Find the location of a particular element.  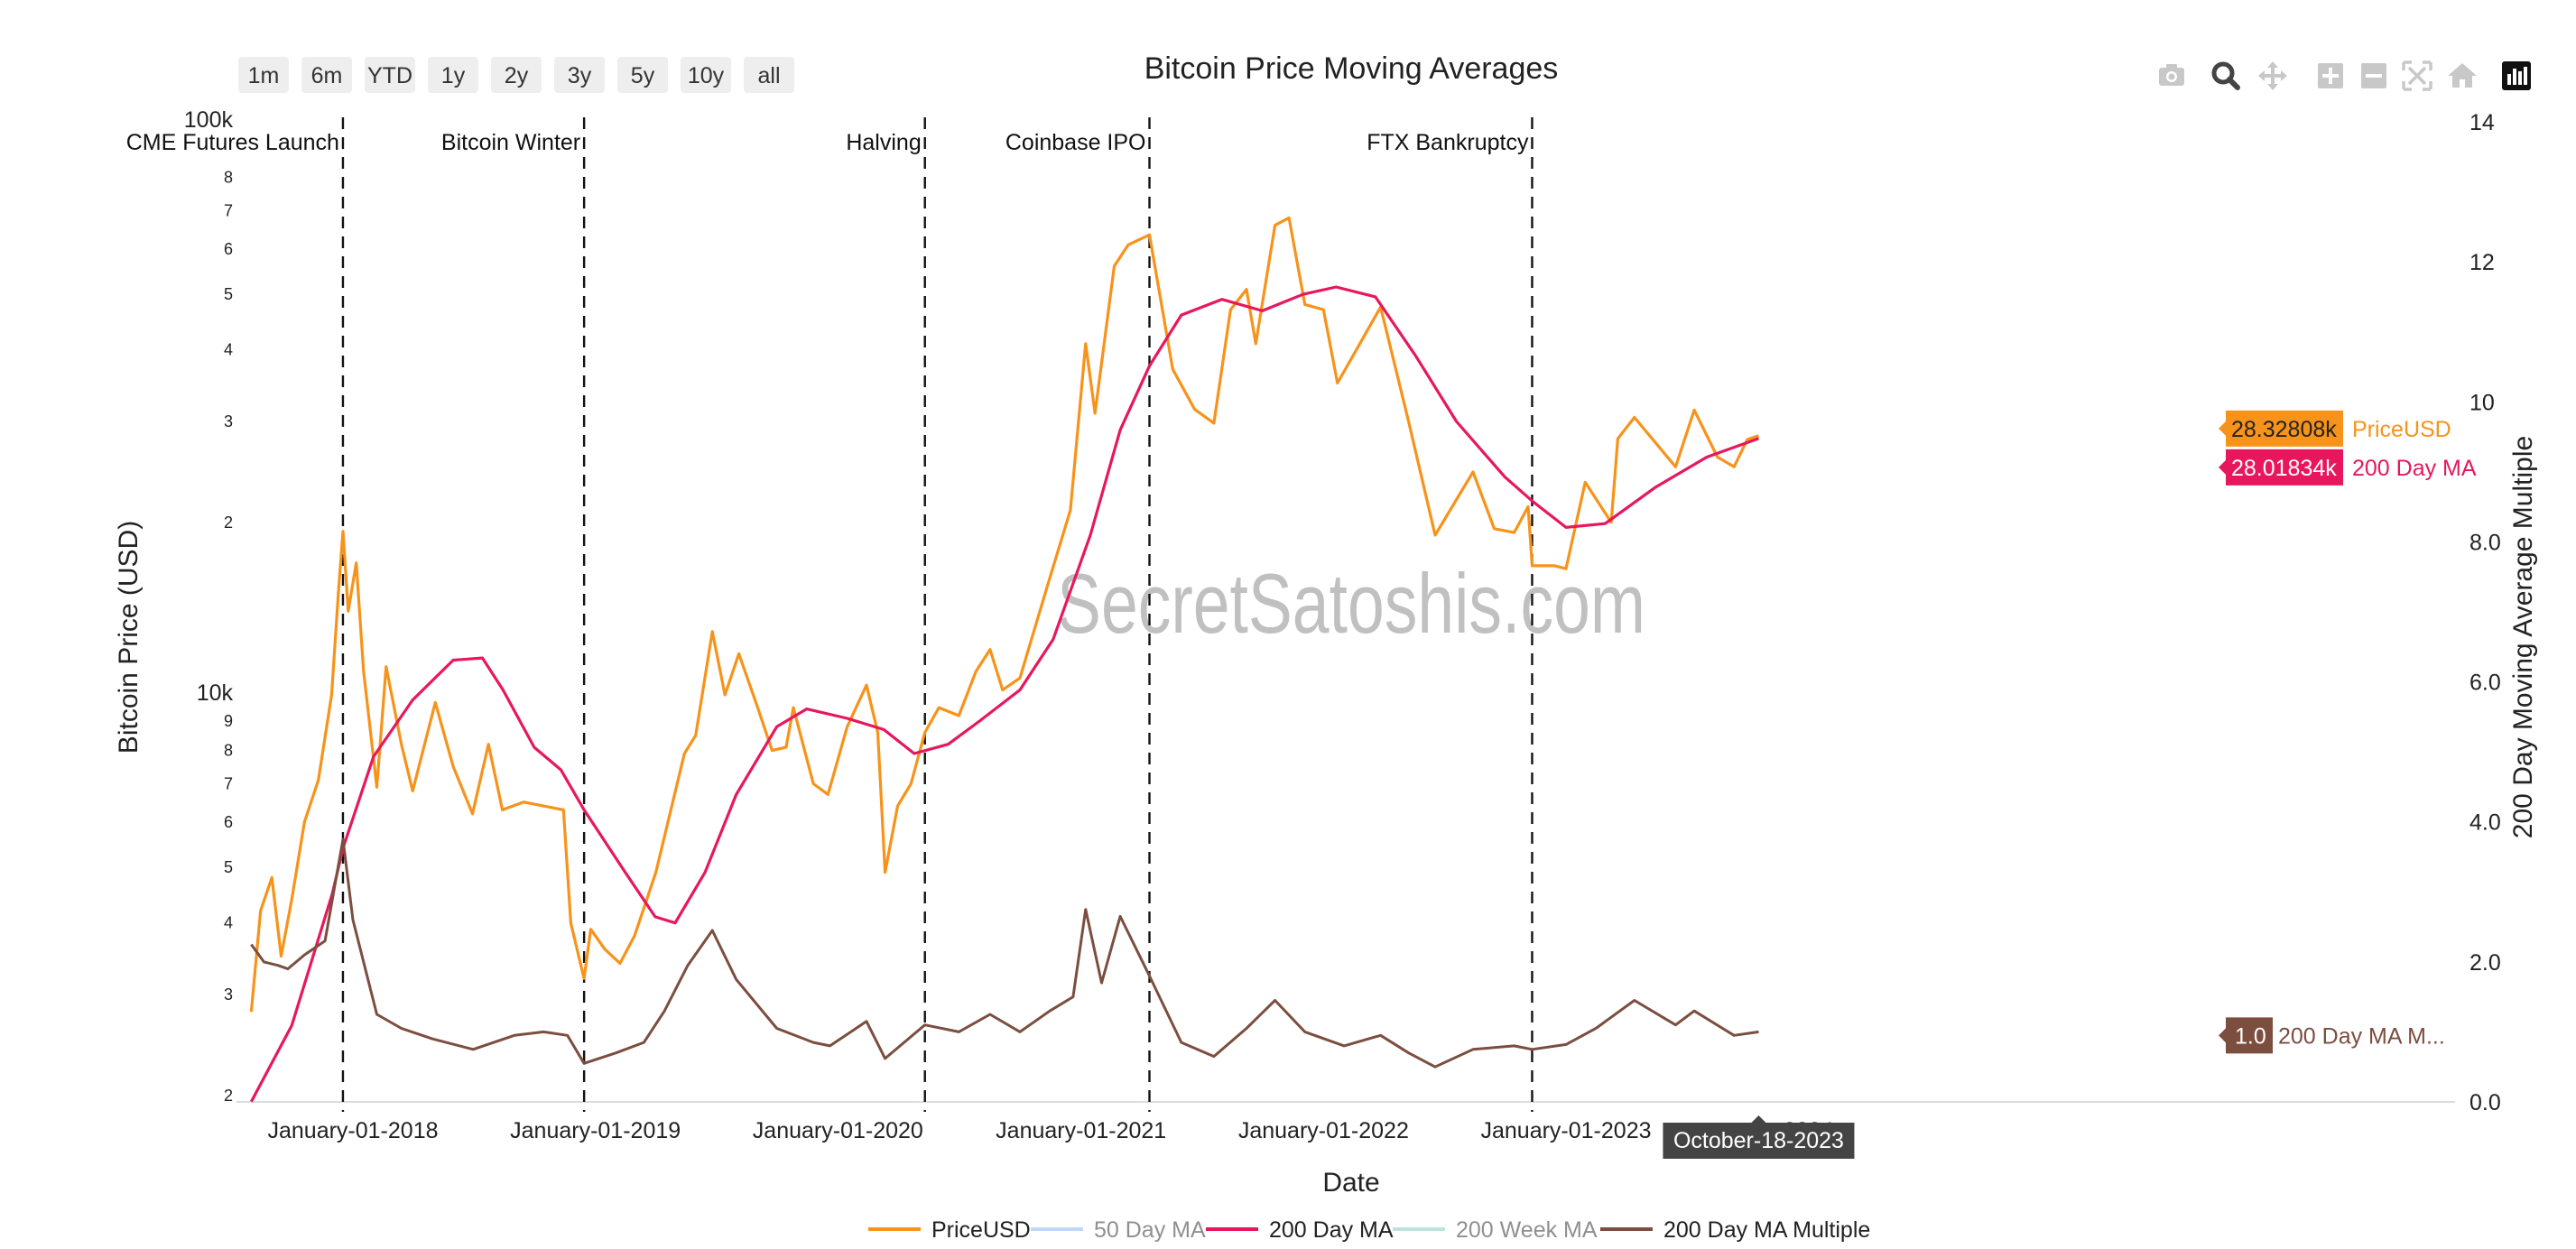

hover-date-label: October-18-2023 is located at coordinates (1759, 1137).